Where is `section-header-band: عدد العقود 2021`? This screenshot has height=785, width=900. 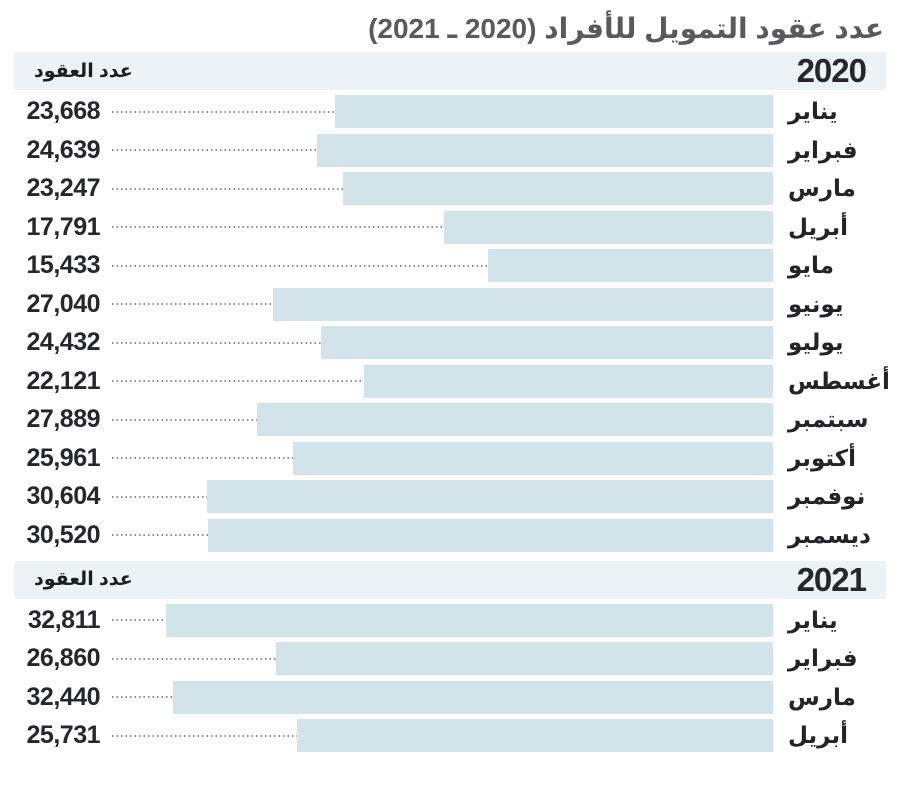
section-header-band: عدد العقود 2021 is located at coordinates (450, 579).